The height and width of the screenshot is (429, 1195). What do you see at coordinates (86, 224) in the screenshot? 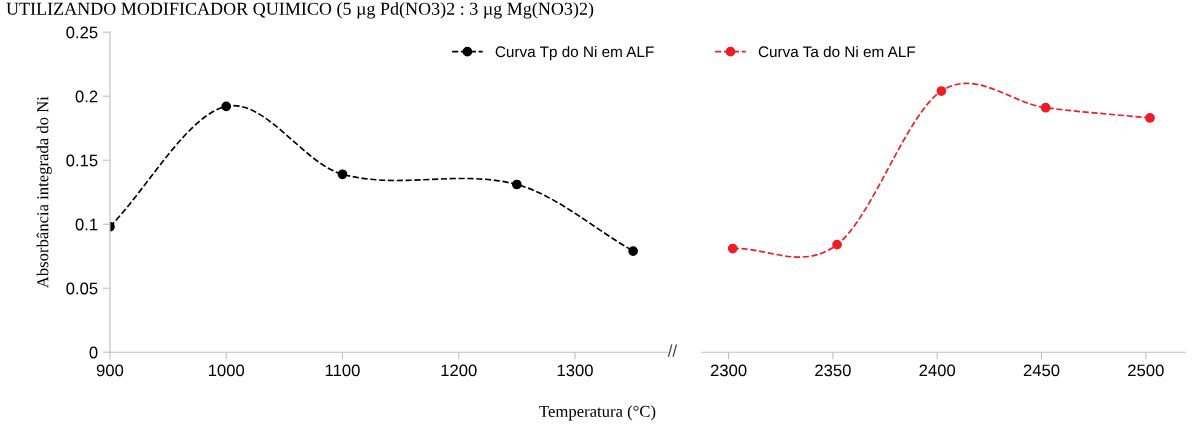
I see `y-tick-label: 0.1` at bounding box center [86, 224].